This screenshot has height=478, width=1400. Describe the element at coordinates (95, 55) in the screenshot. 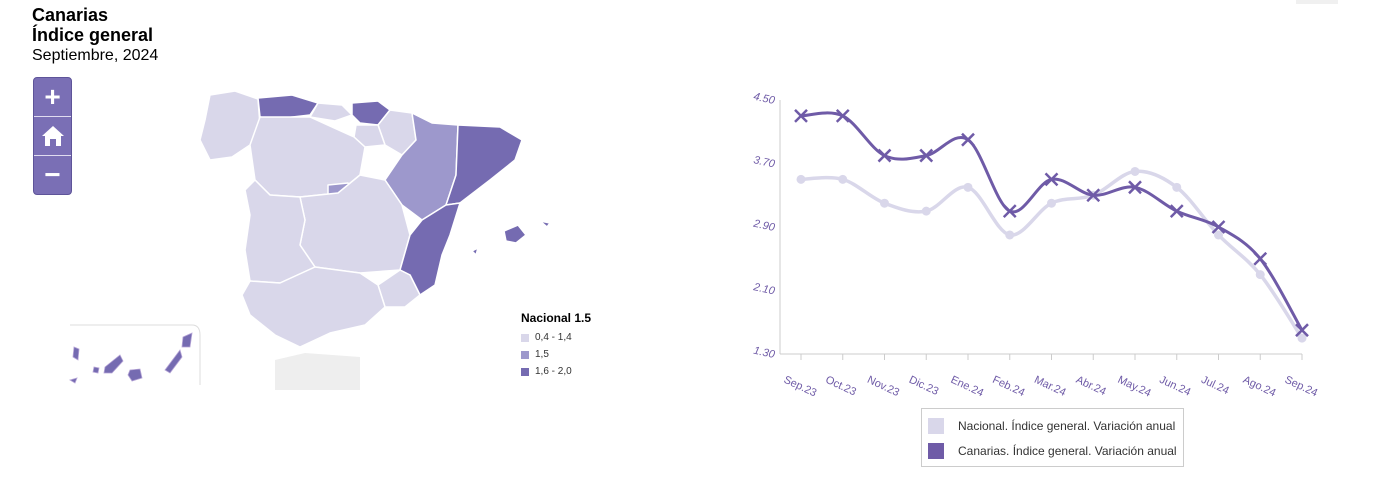

I see `period-subtitle: Septiembre, 2024` at that location.